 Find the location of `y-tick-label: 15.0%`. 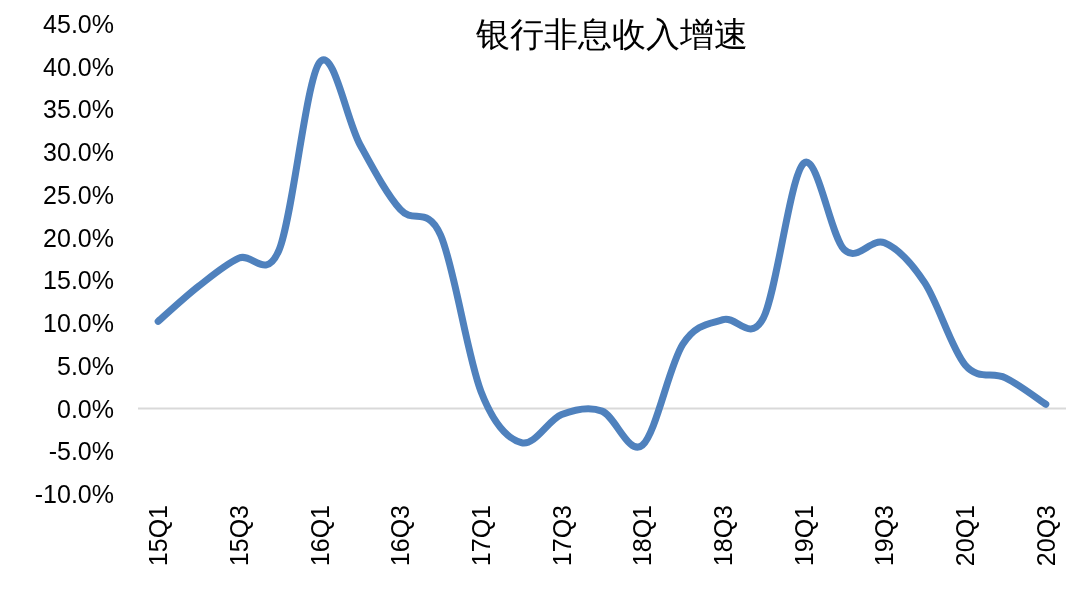

y-tick-label: 15.0% is located at coordinates (78, 280).